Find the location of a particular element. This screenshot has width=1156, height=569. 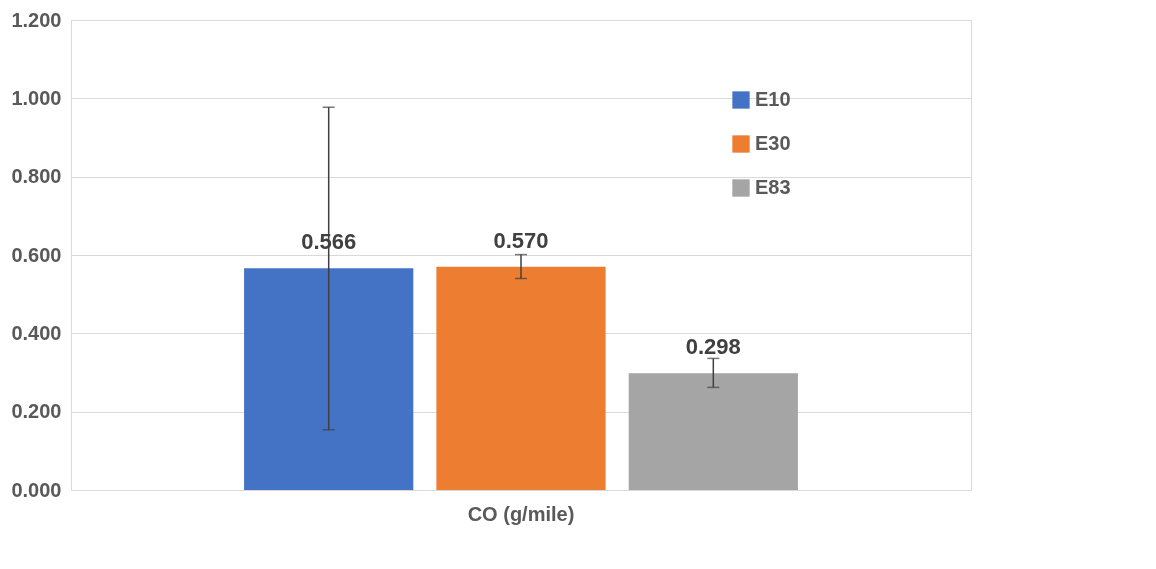

y-tick-label: 0.800 is located at coordinates (36, 176).